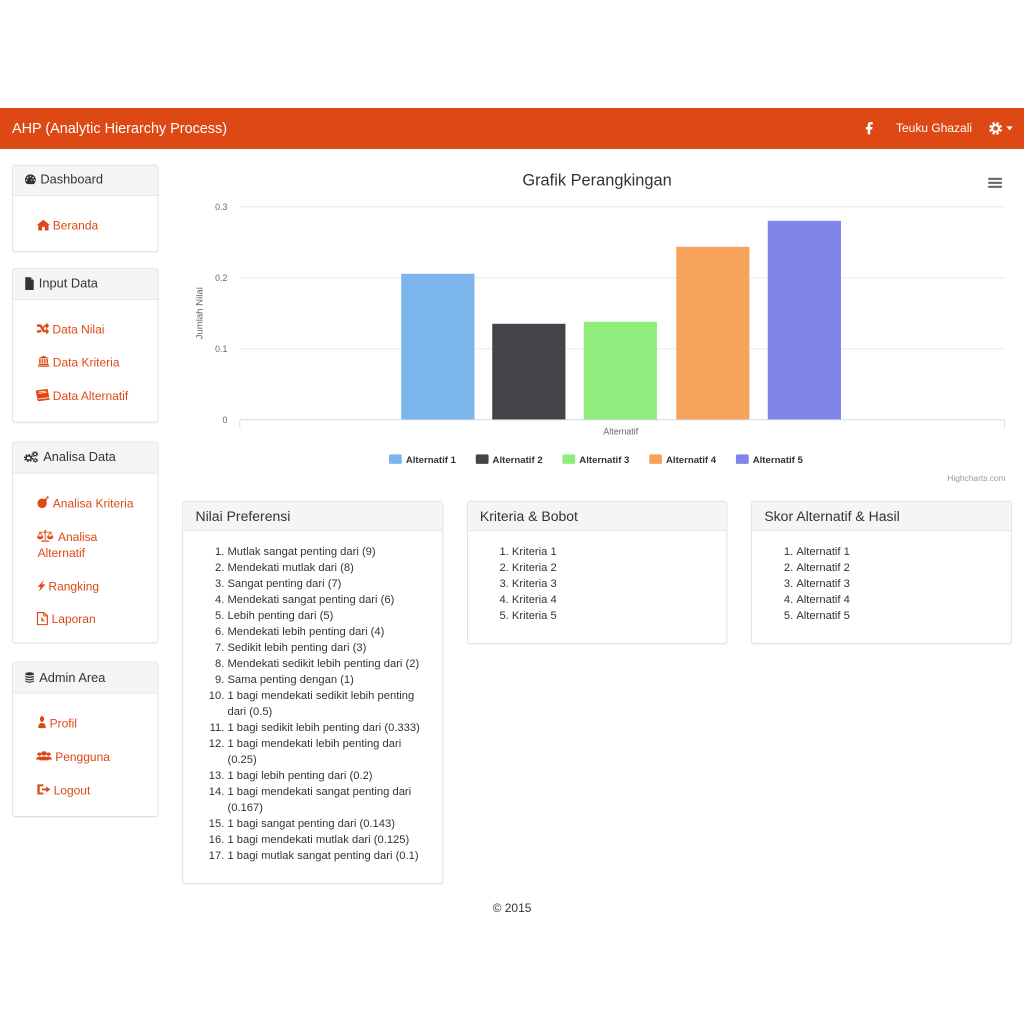 The height and width of the screenshot is (1024, 1024). I want to click on svg-text: Alternatif 4, so click(691, 460).